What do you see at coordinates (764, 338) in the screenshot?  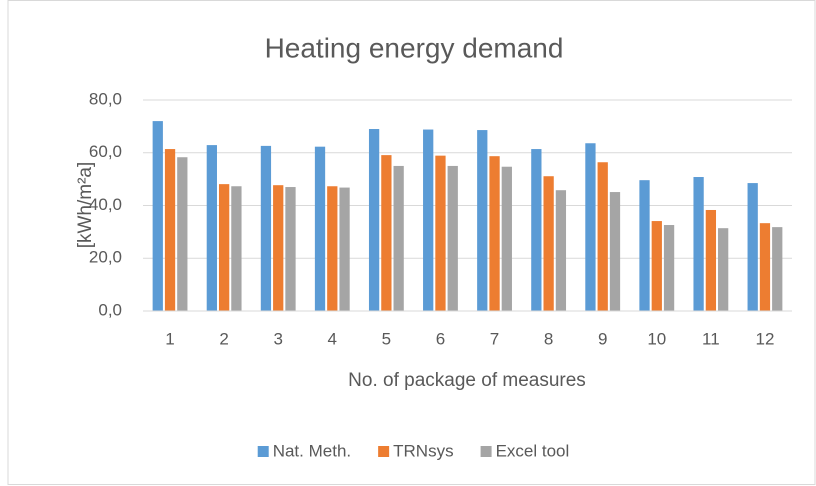 I see `x-tick-label: 12` at bounding box center [764, 338].